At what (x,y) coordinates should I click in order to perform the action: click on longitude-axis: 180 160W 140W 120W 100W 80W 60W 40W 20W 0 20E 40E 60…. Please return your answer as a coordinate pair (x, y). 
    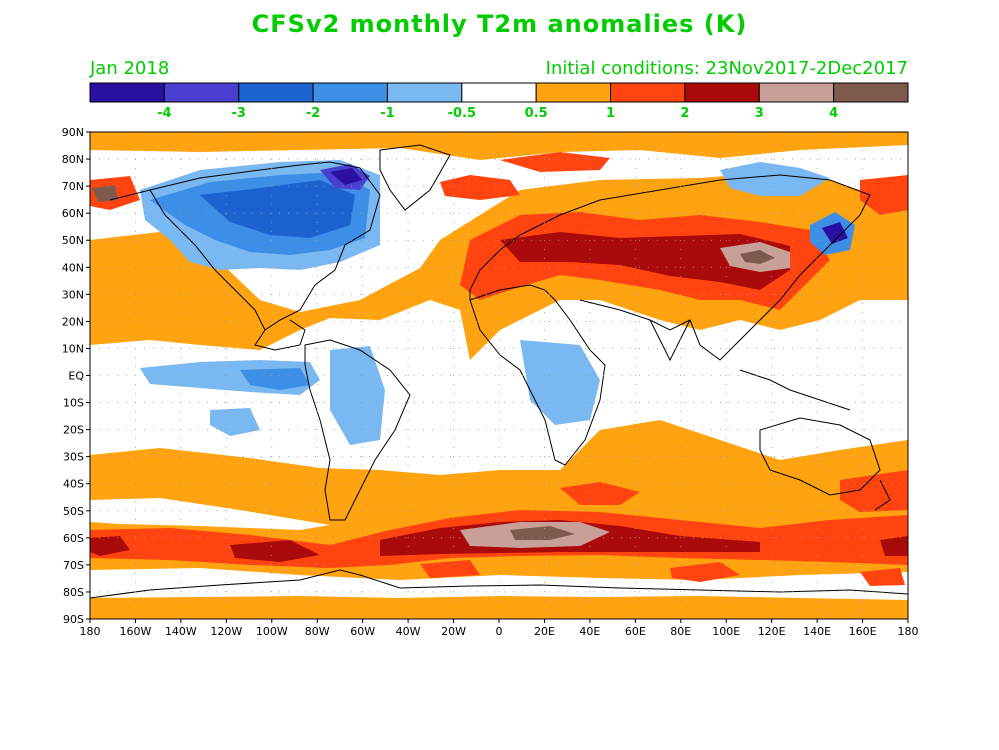
    Looking at the image, I should click on (499, 628).